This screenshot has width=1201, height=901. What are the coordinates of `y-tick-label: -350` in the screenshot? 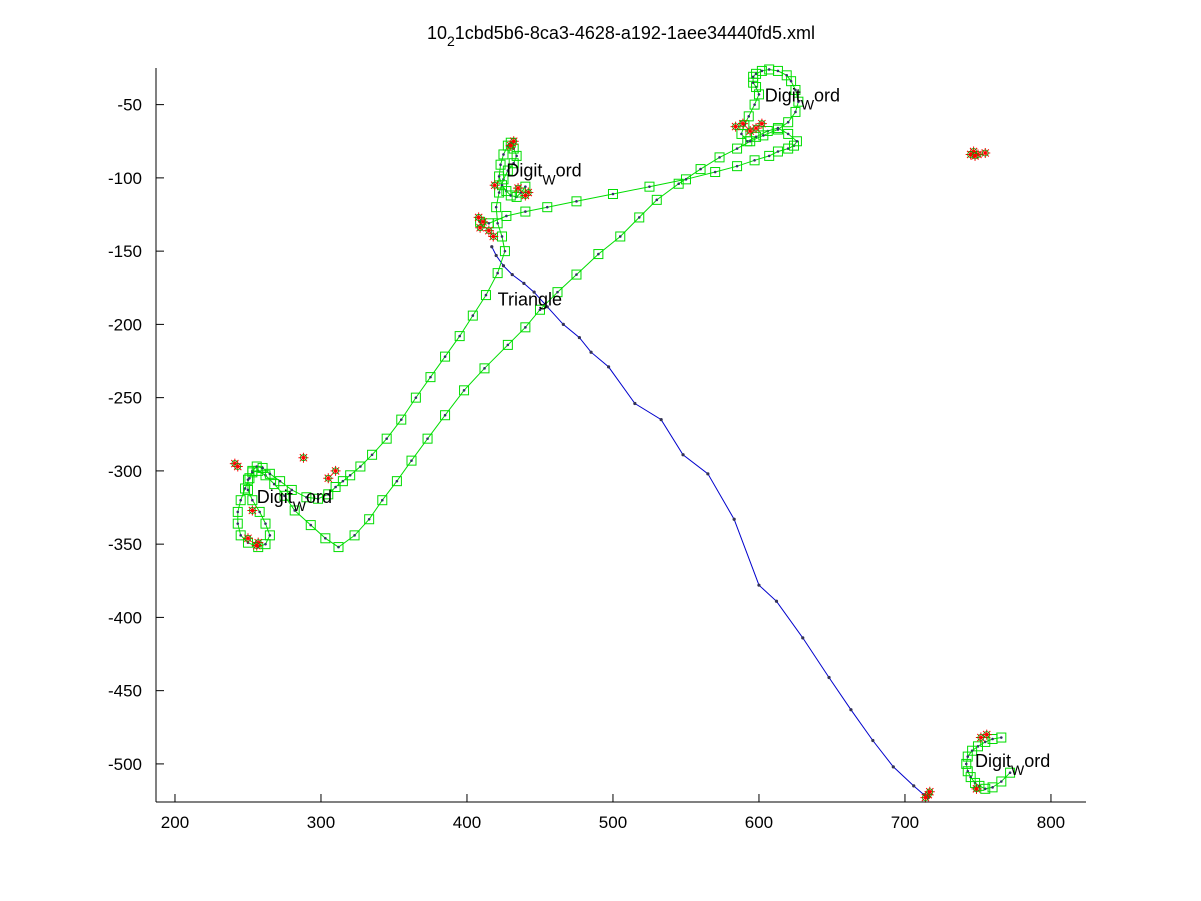 It's located at (125, 544).